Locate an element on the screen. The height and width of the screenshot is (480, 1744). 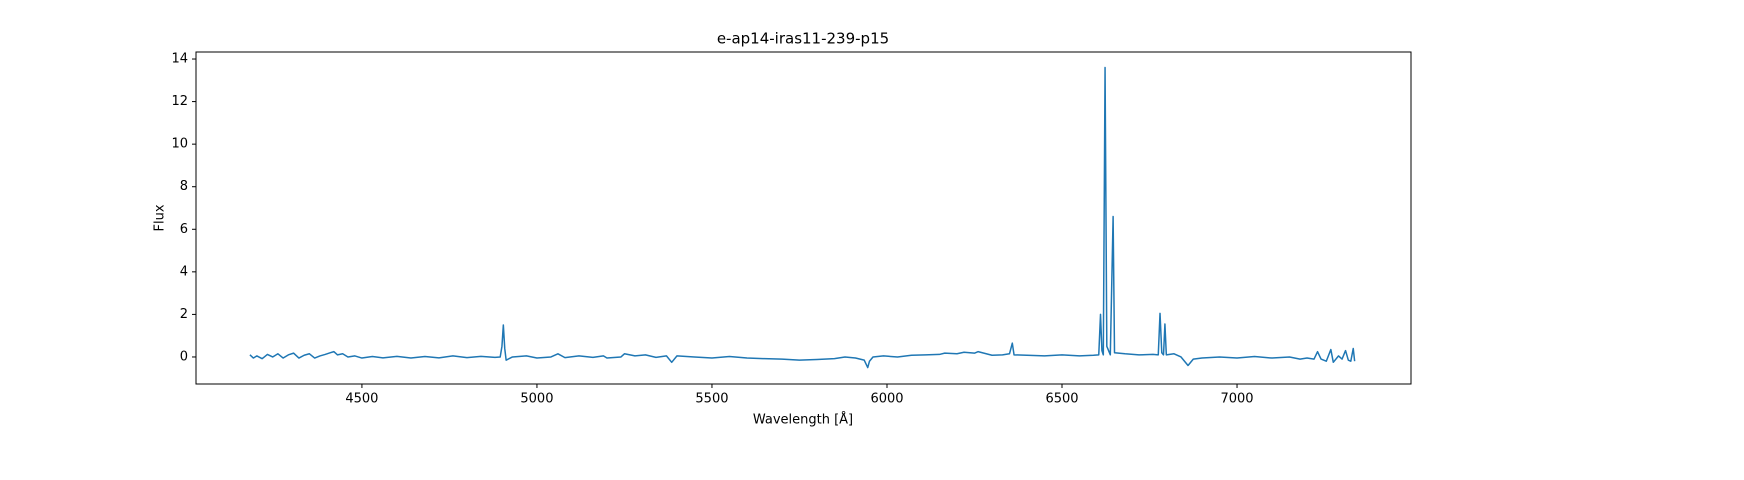
y-tick-label: 10 is located at coordinates (179, 144).